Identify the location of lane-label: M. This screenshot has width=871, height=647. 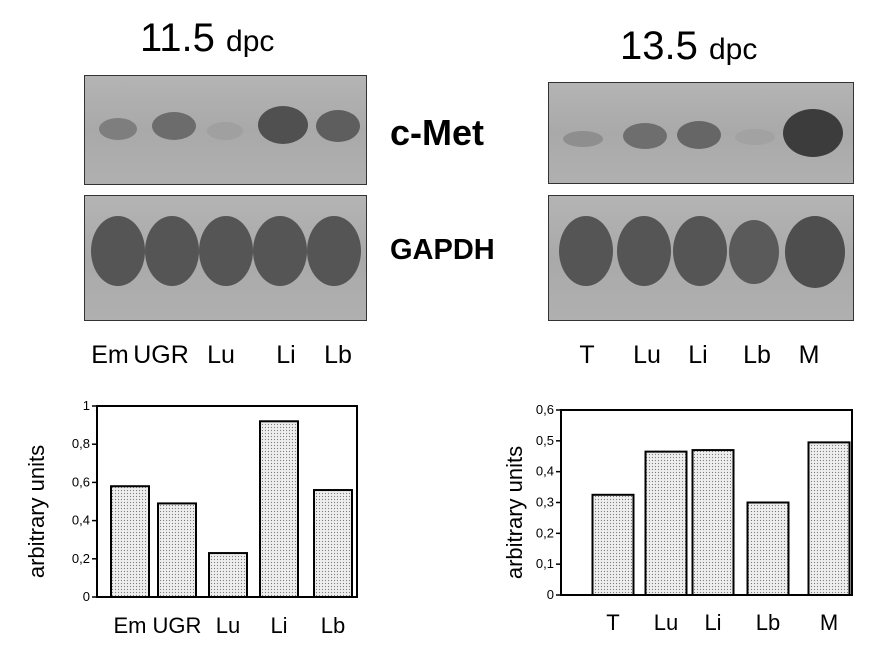
(809, 355).